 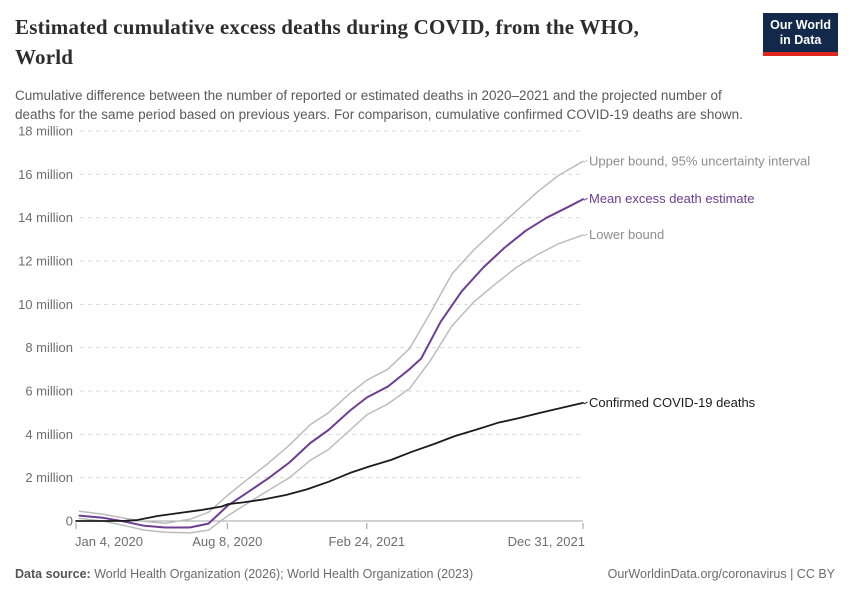 I want to click on series-end-label-confirmed-covid-19-deaths: Confirmed COVID-19 deaths, so click(x=672, y=402).